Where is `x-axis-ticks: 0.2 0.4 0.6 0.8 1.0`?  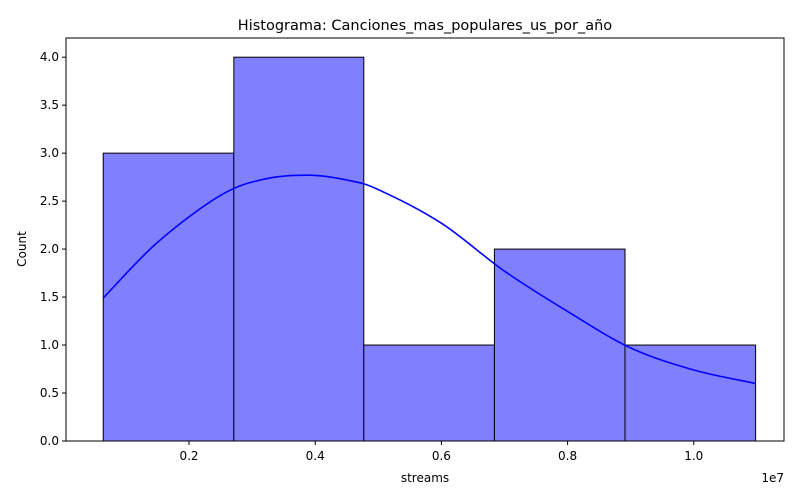
x-axis-ticks: 0.2 0.4 0.6 0.8 1.0 is located at coordinates (441, 452).